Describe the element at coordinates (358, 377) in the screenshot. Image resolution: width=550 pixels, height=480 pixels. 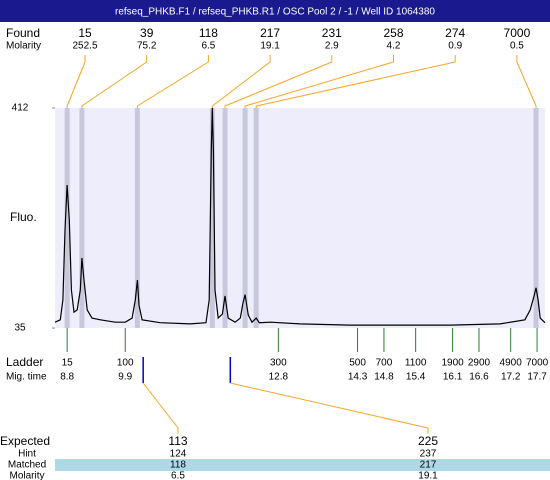
I see `ladder-time: 14.3` at that location.